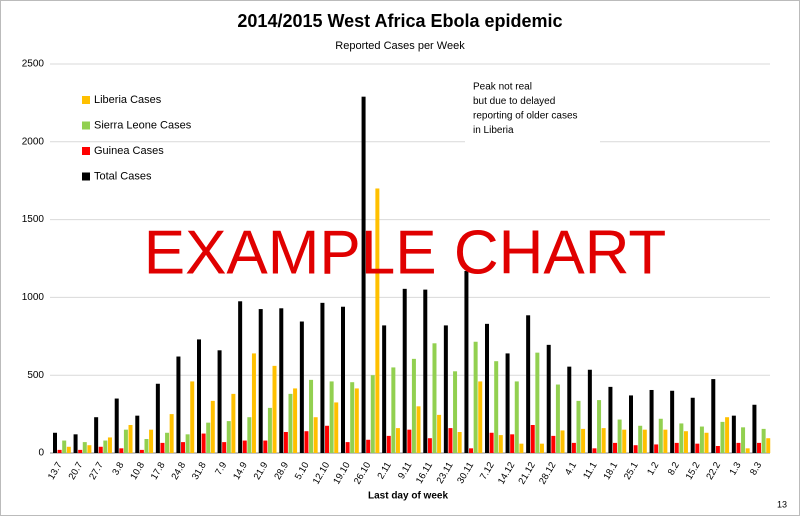 The width and height of the screenshot is (800, 516). I want to click on annotation: in Liberia, so click(493, 130).